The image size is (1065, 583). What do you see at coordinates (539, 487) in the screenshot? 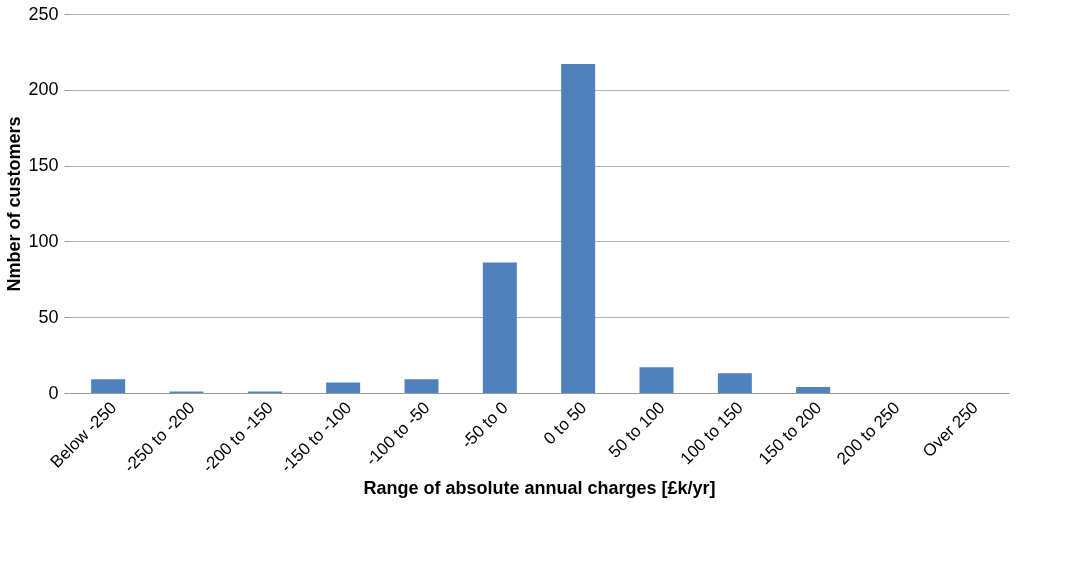
I see `x-axis-title: Range of absolute annual charges [£k/yr]` at bounding box center [539, 487].